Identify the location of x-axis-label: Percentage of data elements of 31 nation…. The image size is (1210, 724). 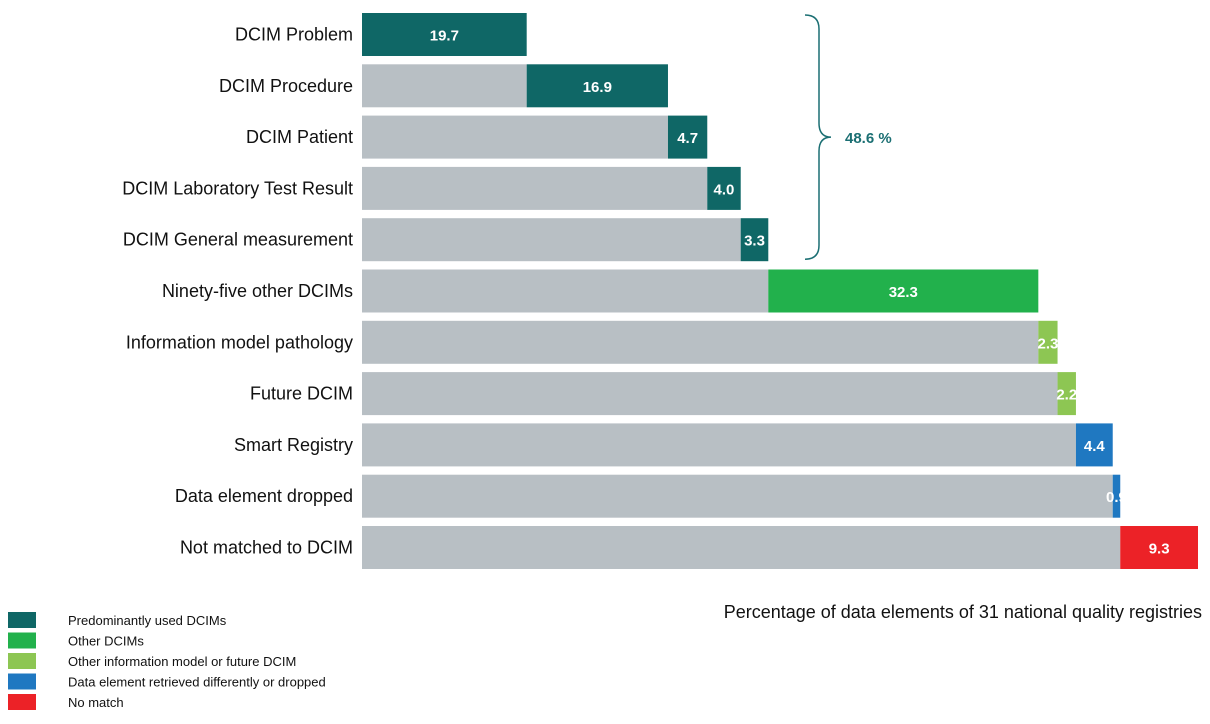
(963, 612).